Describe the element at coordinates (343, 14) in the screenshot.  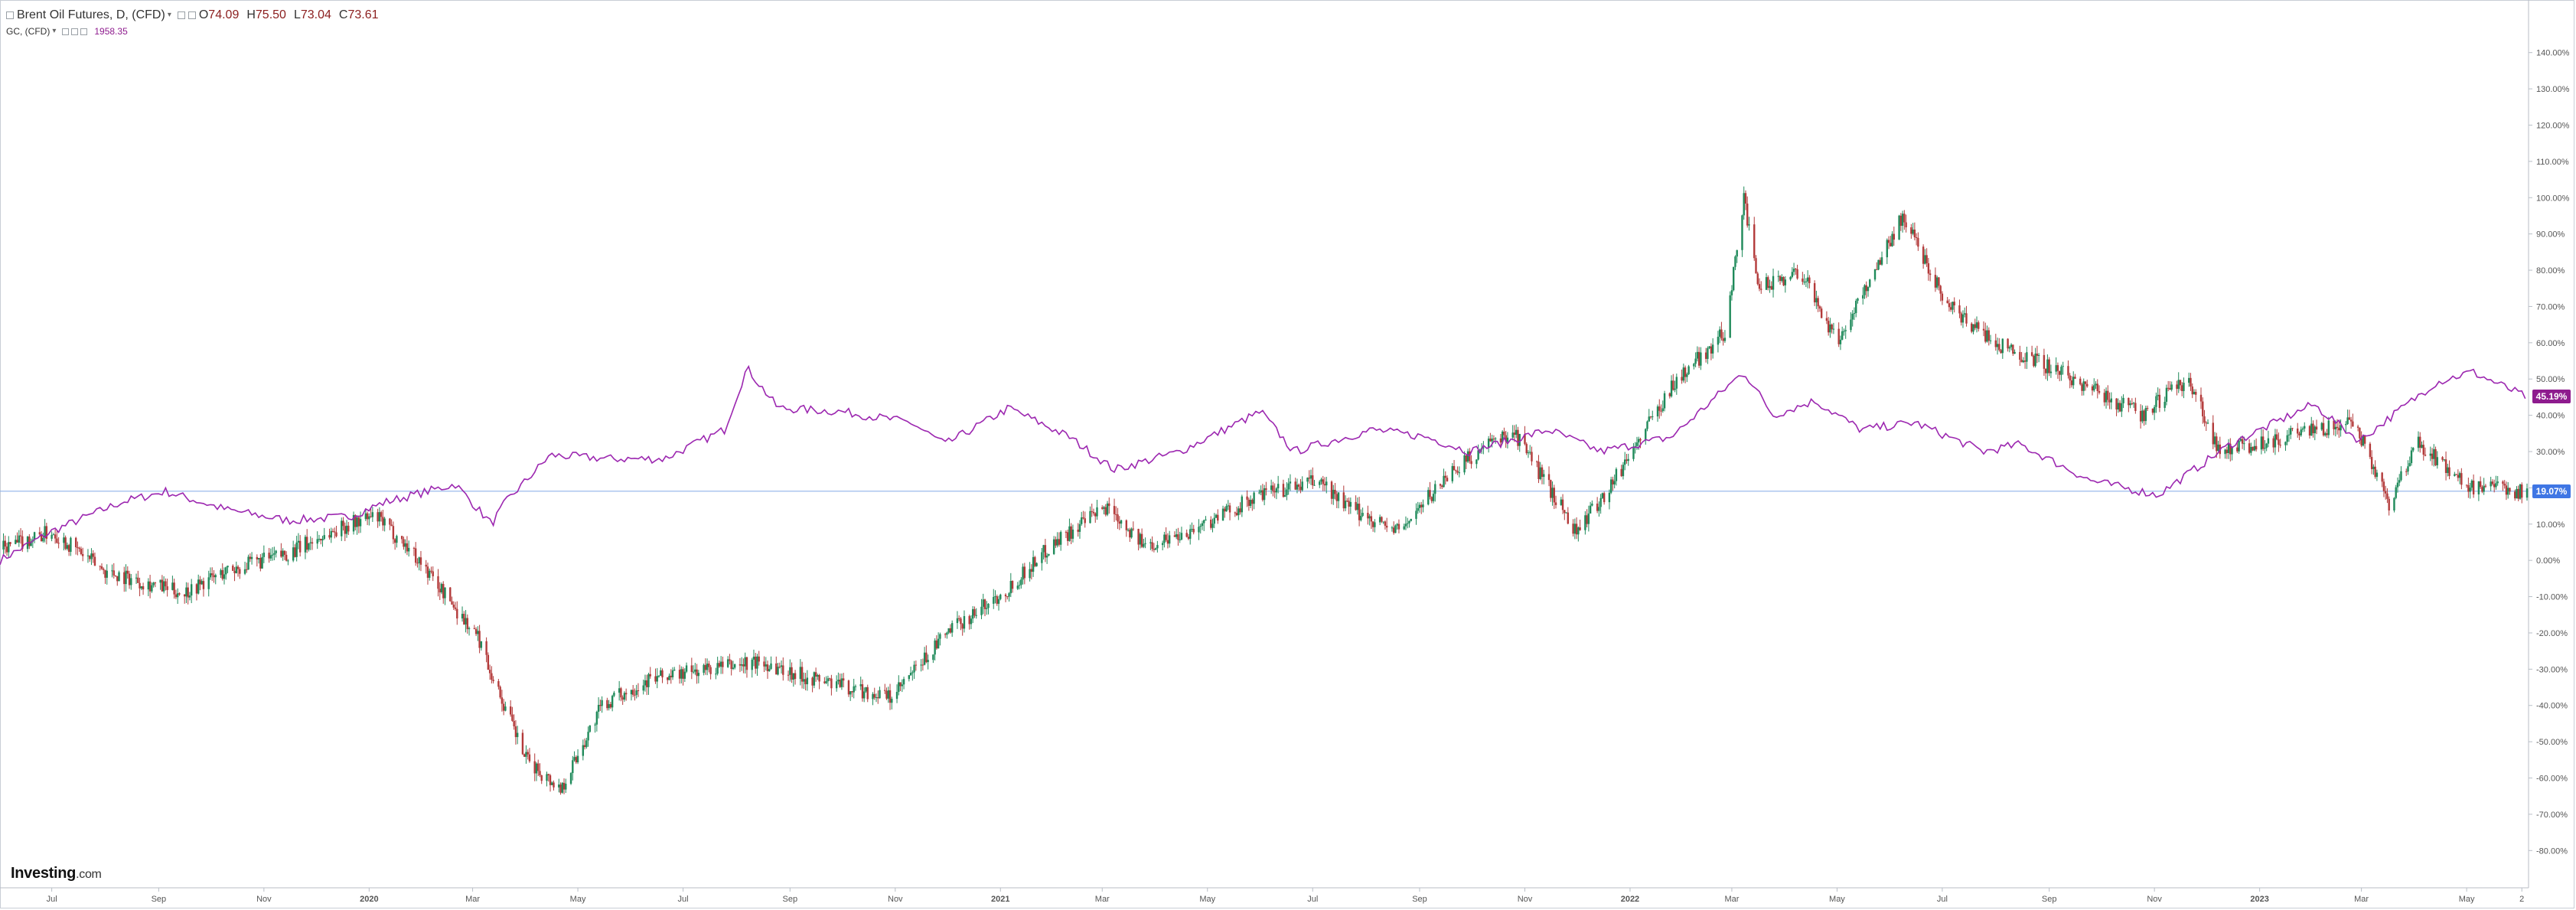
I see `close-key: C` at that location.